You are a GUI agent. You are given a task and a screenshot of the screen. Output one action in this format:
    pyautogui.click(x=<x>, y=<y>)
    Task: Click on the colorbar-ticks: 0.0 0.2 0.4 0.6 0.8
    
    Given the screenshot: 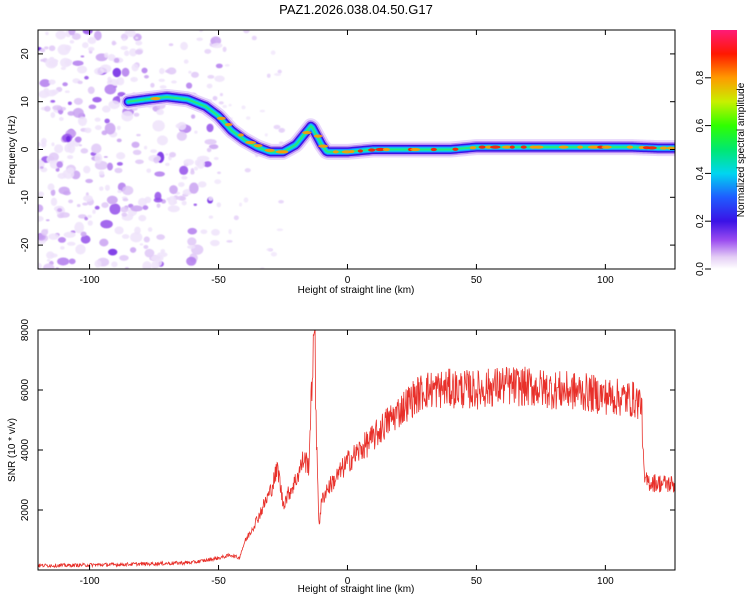 What is the action you would take?
    pyautogui.click(x=703, y=173)
    